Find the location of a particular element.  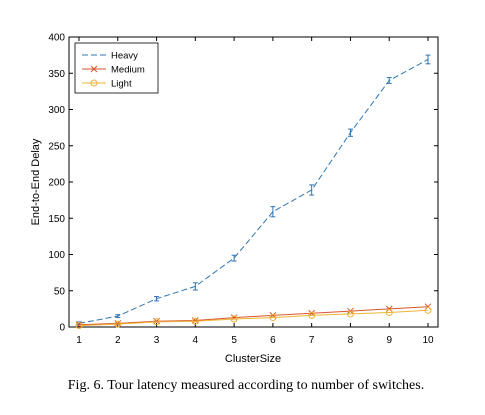

x-tick-label: 3 is located at coordinates (157, 340).